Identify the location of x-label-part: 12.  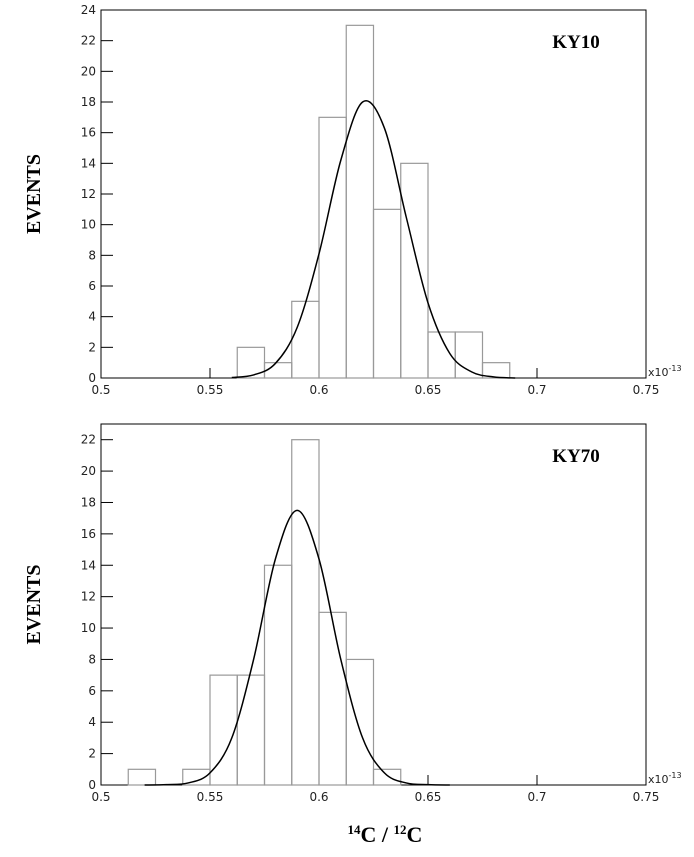
(400, 829).